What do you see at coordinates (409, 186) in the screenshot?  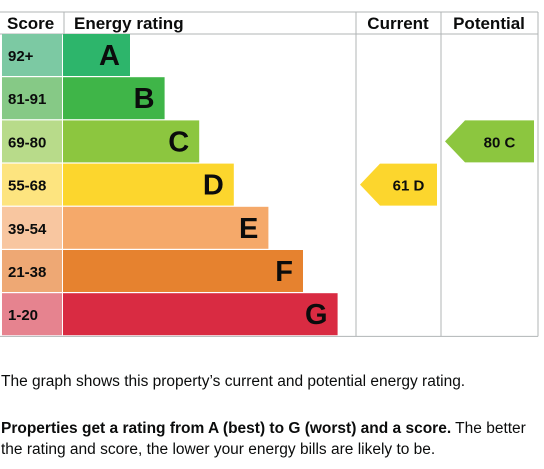 I see `current-rating-label: 61 D` at bounding box center [409, 186].